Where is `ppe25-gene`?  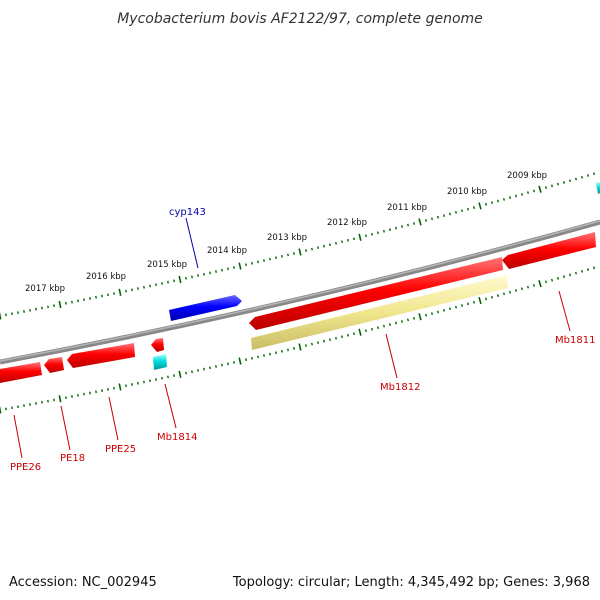
ppe25-gene is located at coordinates (101, 355).